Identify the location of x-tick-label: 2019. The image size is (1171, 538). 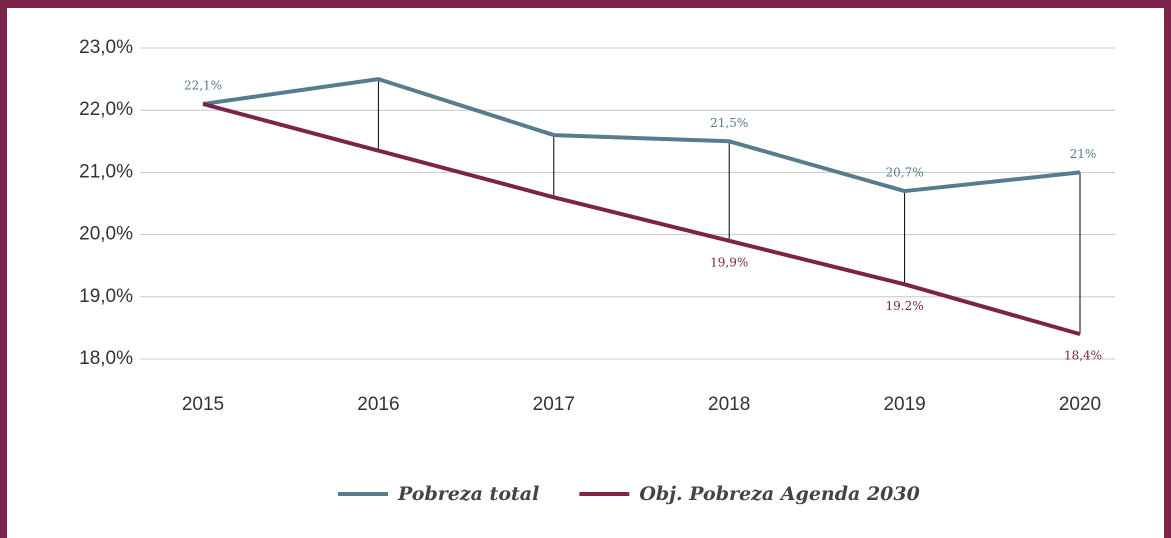
(904, 404).